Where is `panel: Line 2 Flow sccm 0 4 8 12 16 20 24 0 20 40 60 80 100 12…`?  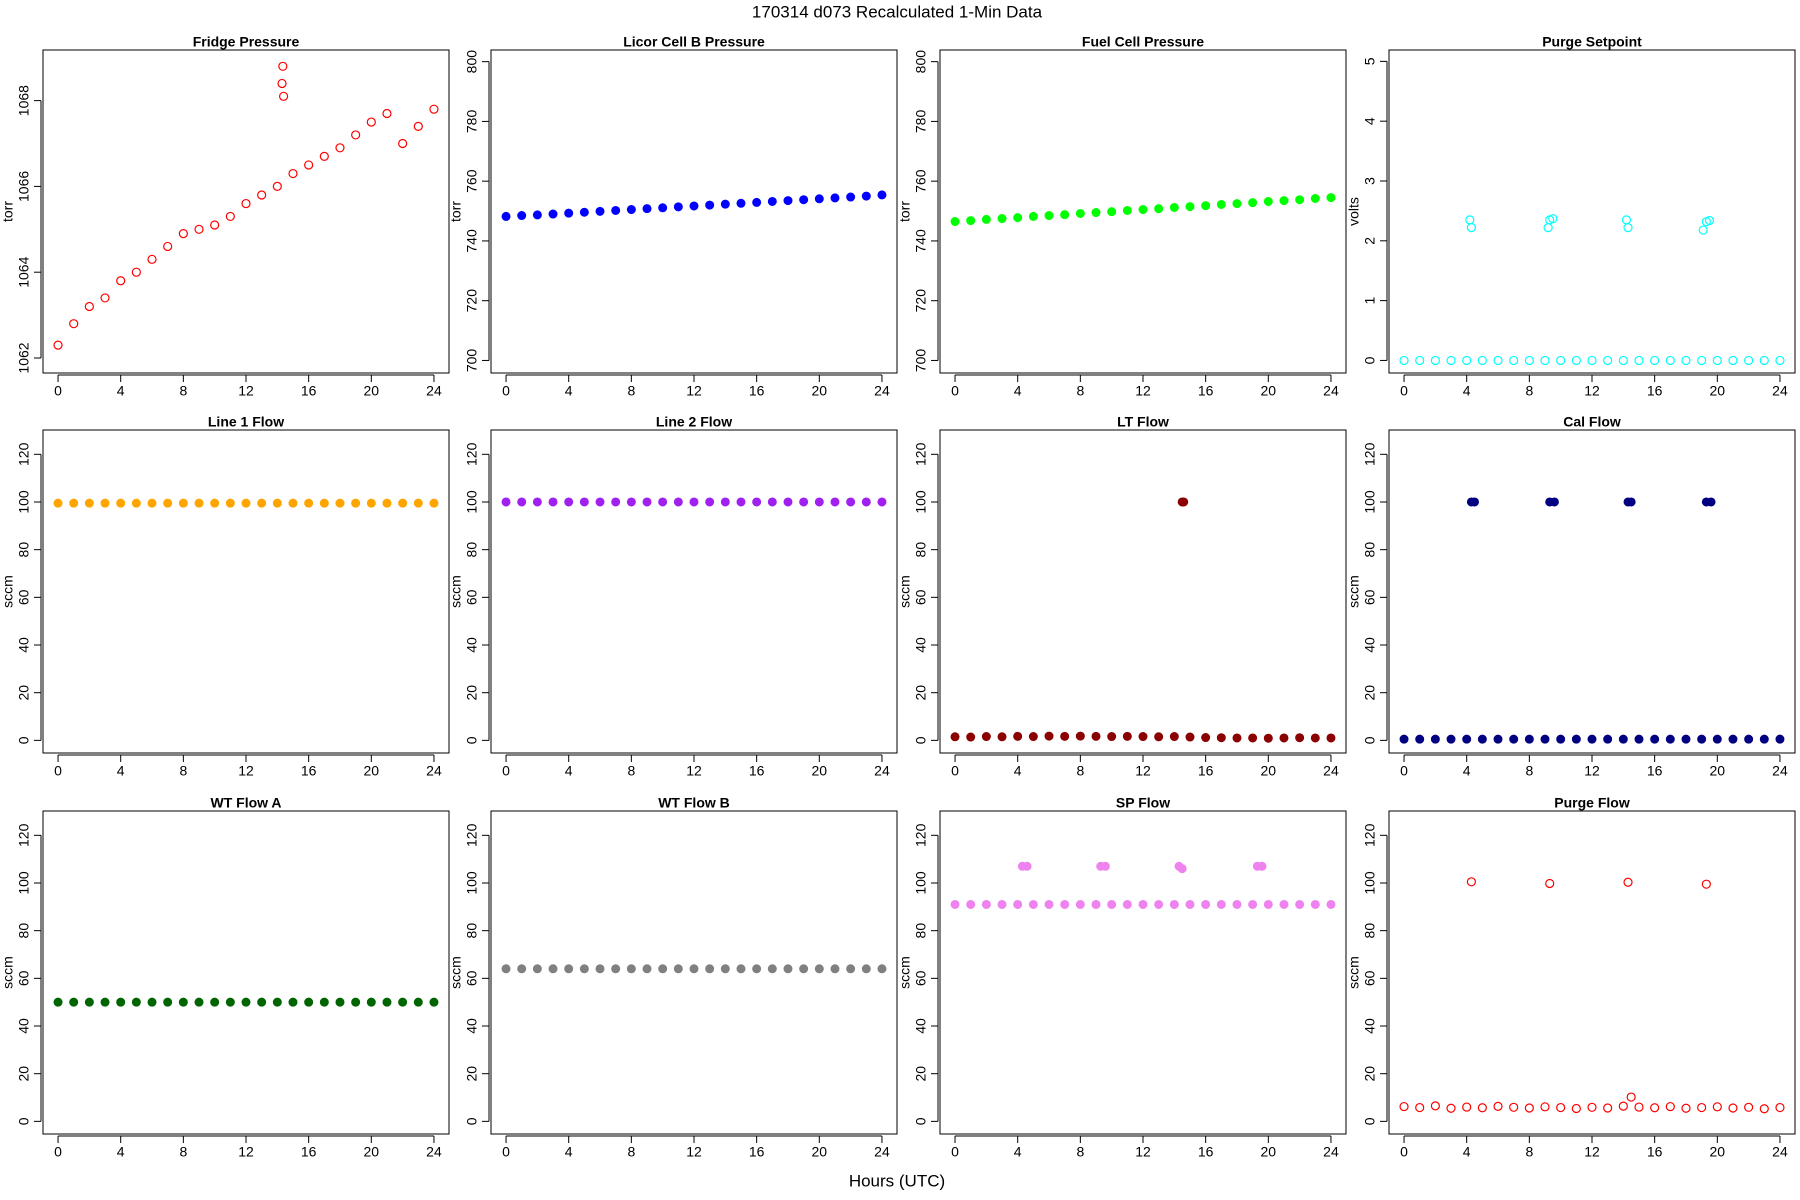 panel: Line 2 Flow sccm 0 4 8 12 16 20 24 0 20 40 60 80 100 12… is located at coordinates (673, 596).